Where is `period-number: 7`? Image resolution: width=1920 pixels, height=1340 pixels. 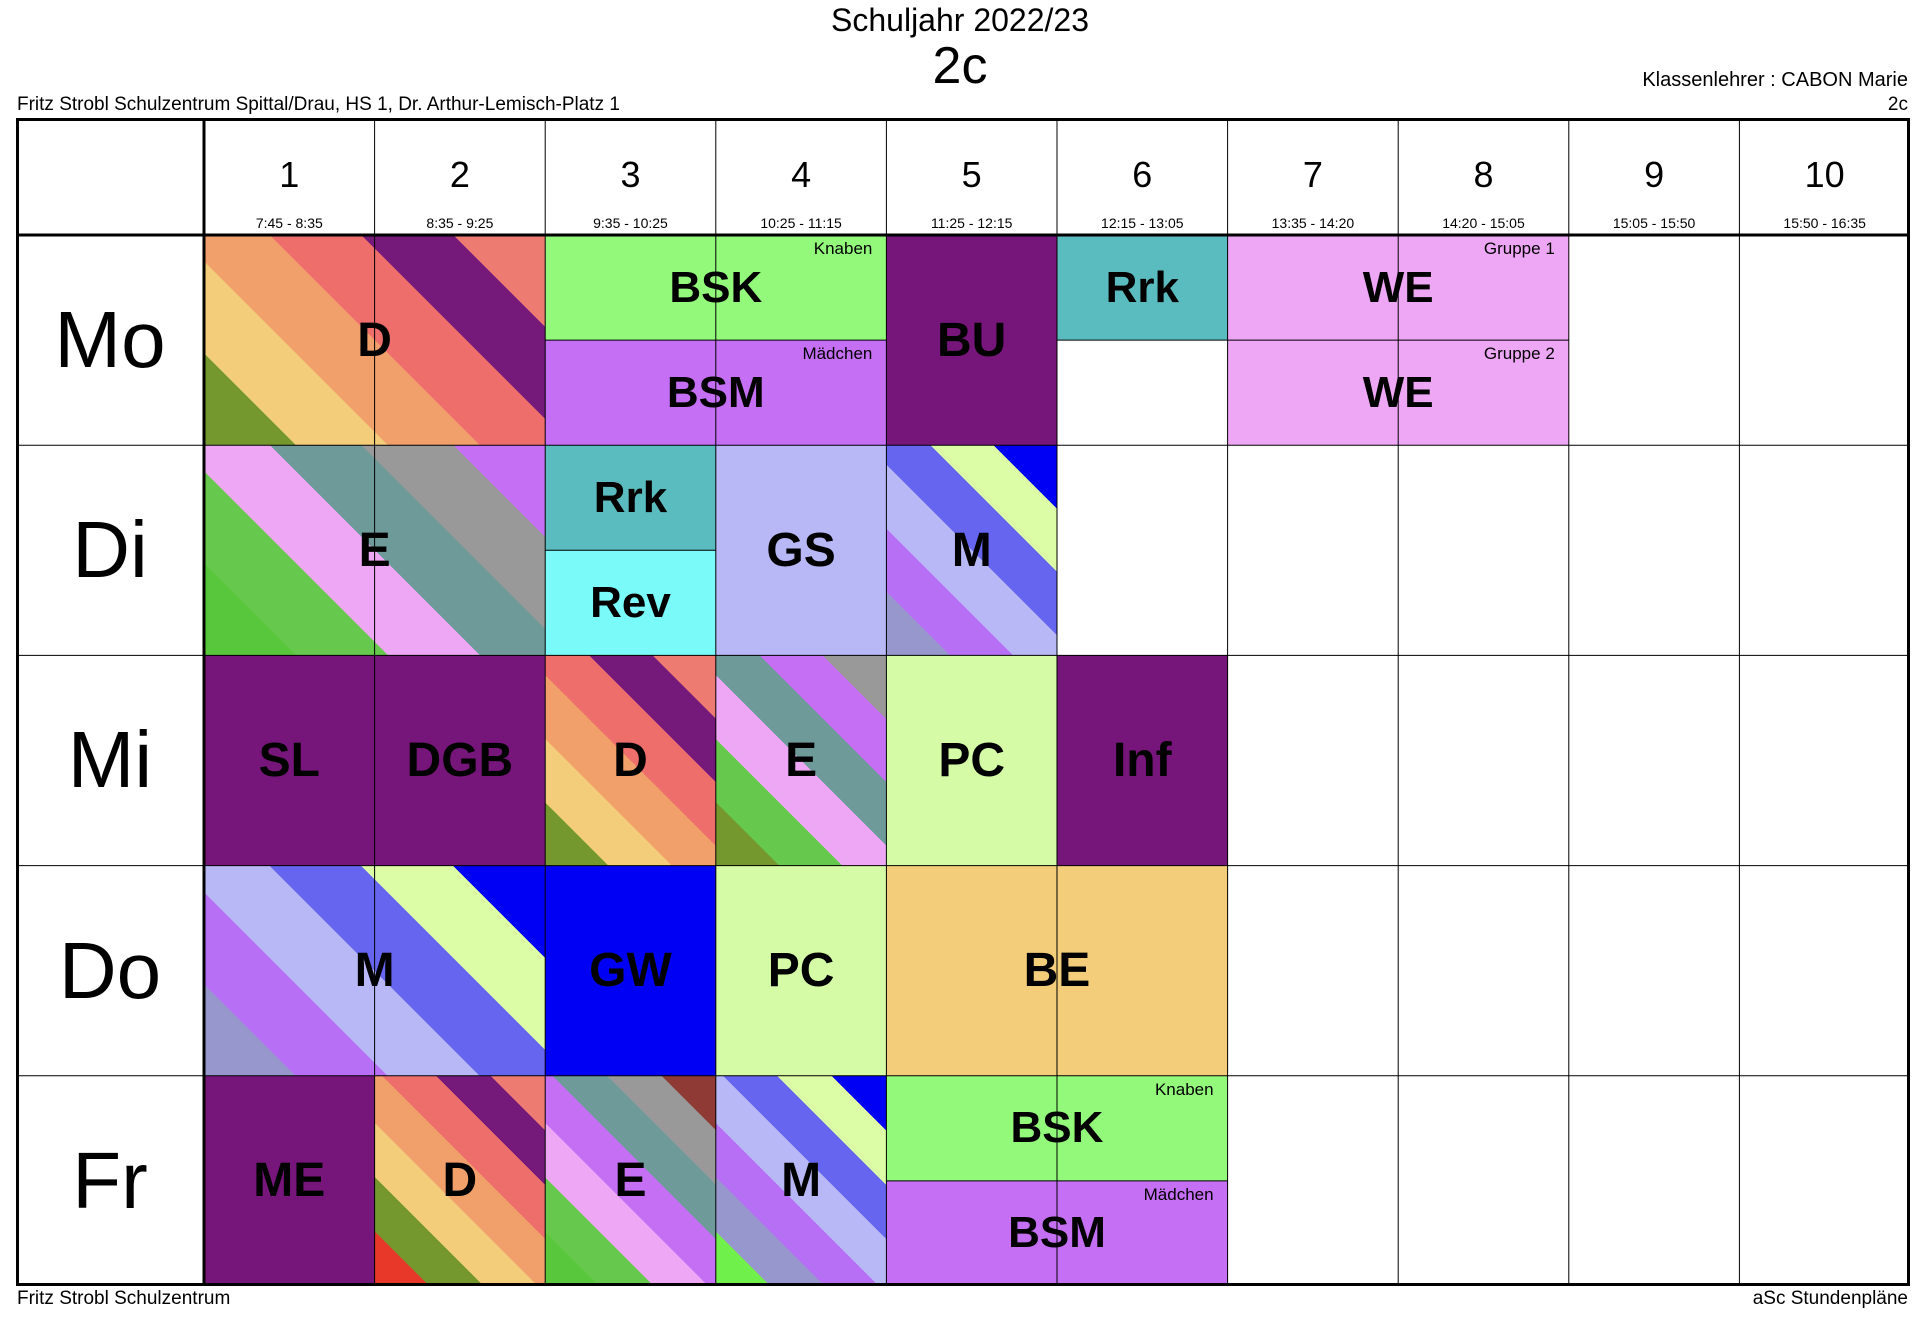
period-number: 7 is located at coordinates (1312, 174).